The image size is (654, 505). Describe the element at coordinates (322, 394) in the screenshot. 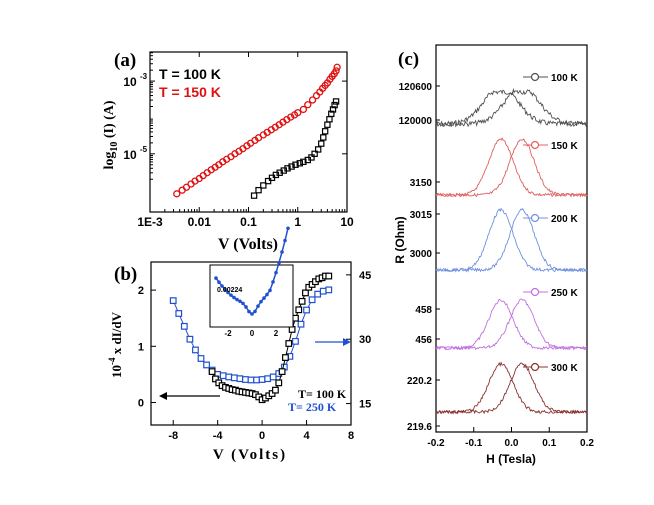

I see `legend-b-100k: T= 100 K` at that location.